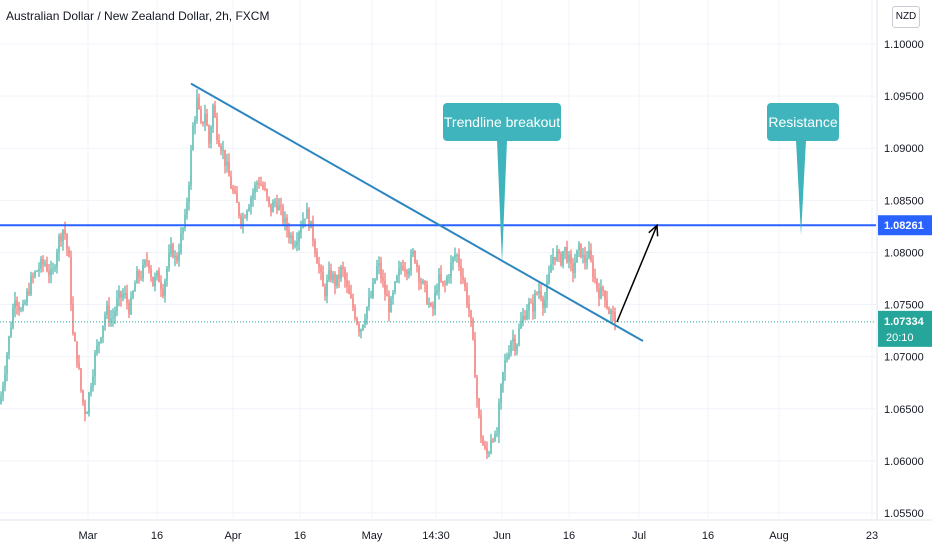 This screenshot has height=555, width=932. I want to click on price-axis-bg, so click(904, 275).